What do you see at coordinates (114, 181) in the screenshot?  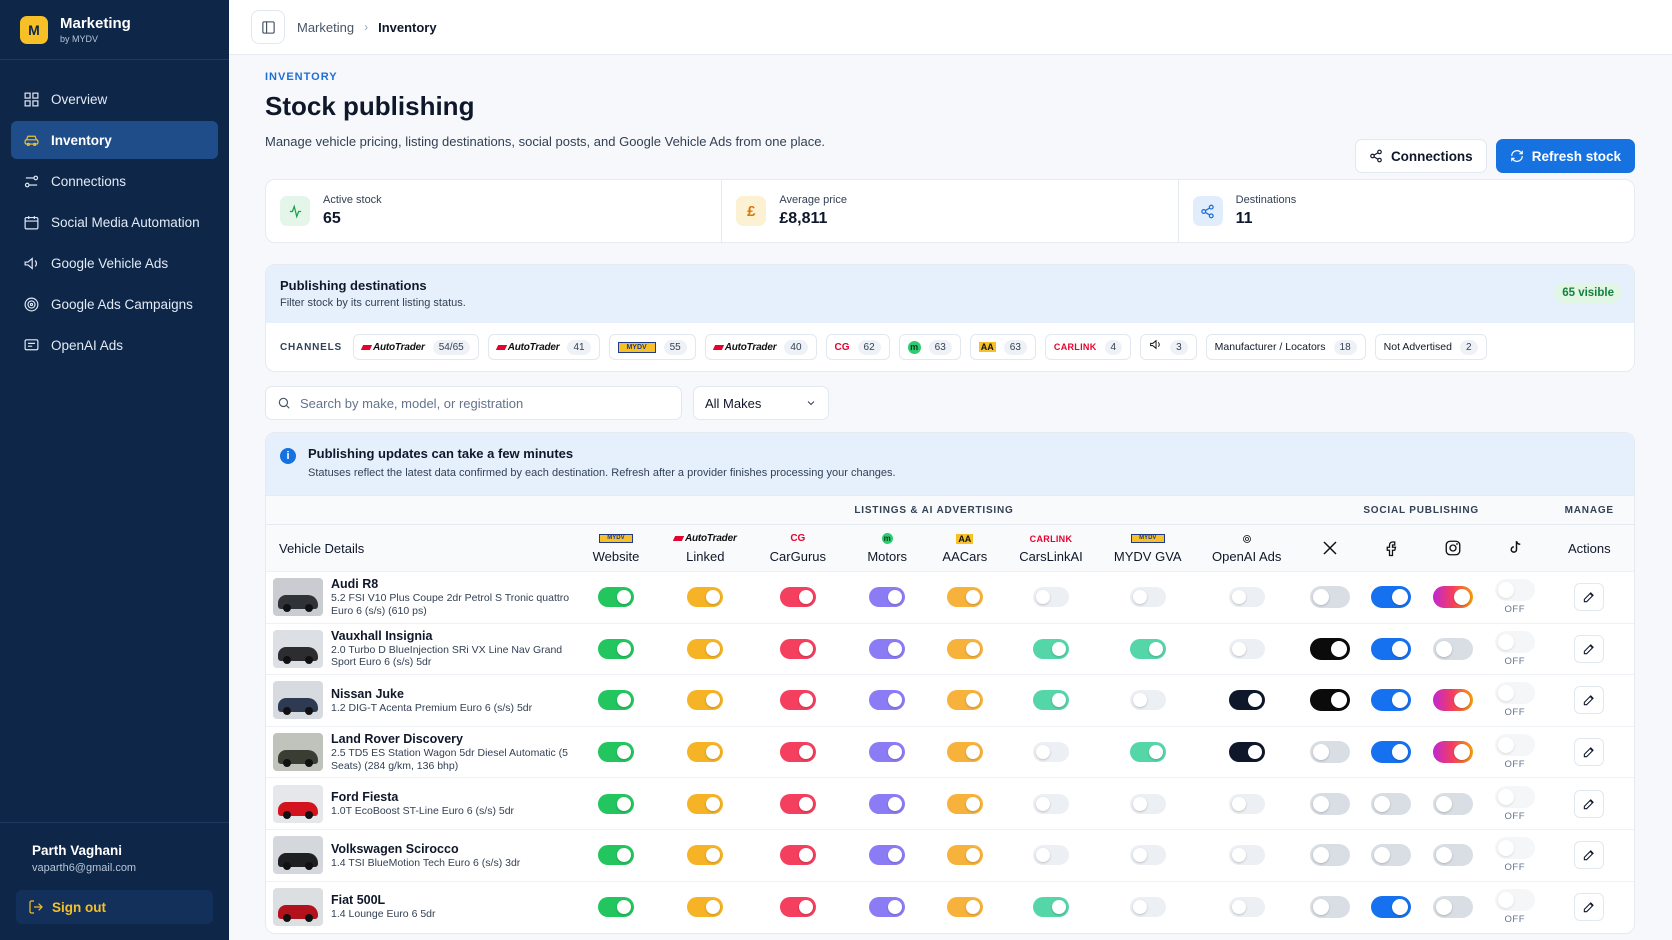 I see `sidebar-item-connections: Connections` at bounding box center [114, 181].